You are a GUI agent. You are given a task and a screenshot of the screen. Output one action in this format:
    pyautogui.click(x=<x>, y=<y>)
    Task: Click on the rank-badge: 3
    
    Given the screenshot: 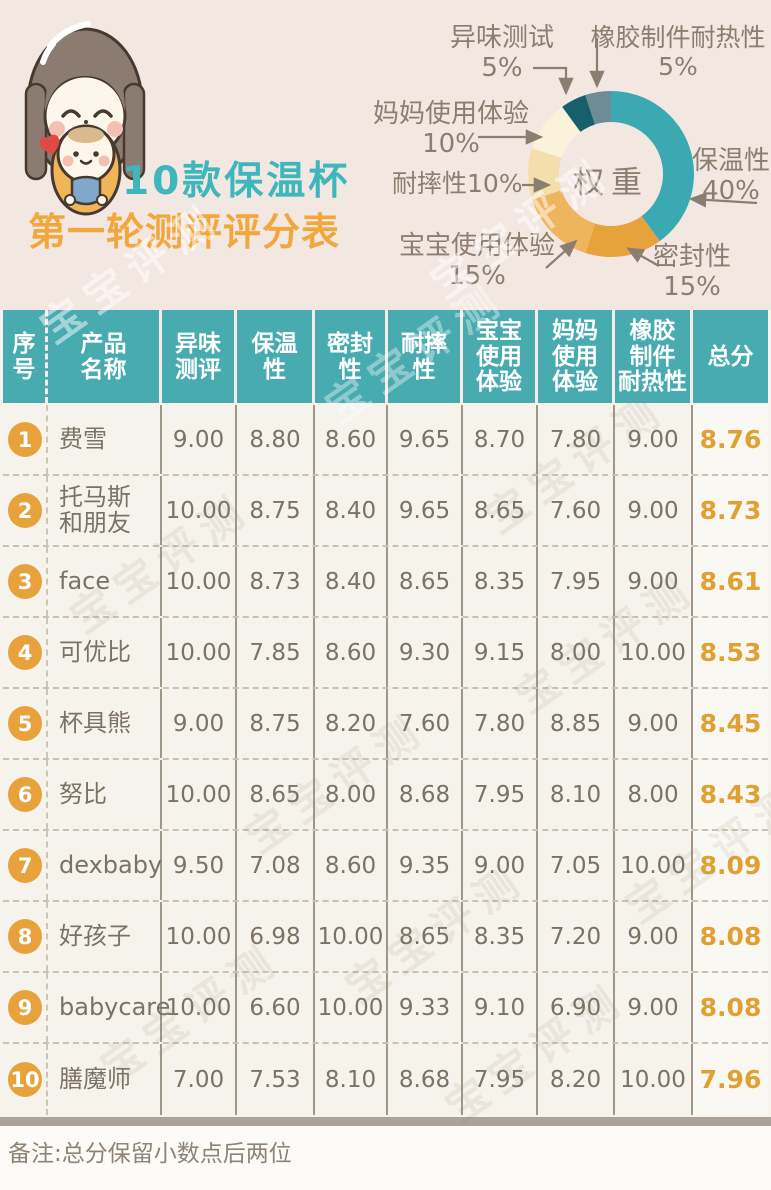 What is the action you would take?
    pyautogui.click(x=25, y=581)
    